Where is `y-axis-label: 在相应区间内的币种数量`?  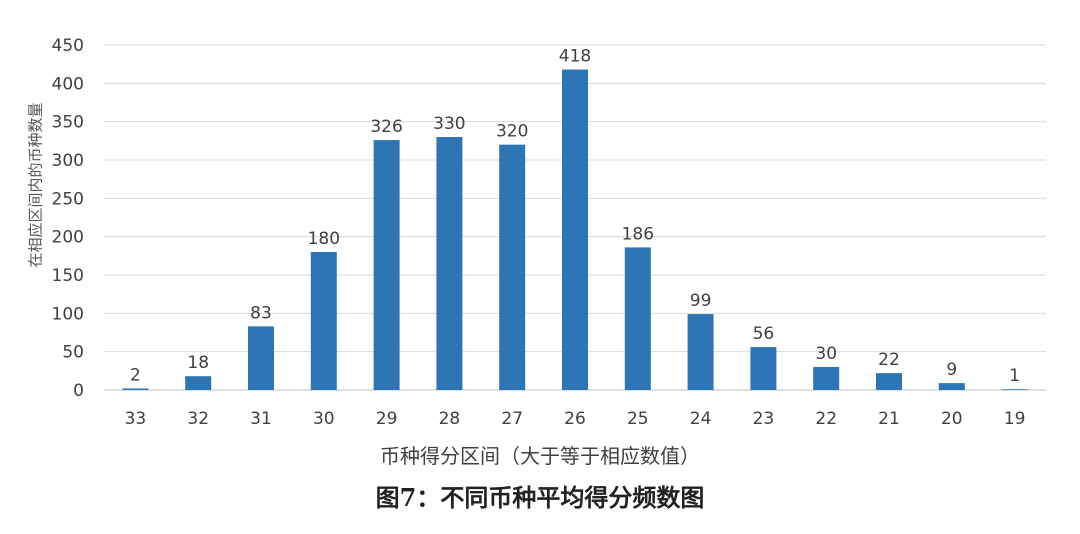
y-axis-label: 在相应区间内的币种数量 is located at coordinates (35, 185).